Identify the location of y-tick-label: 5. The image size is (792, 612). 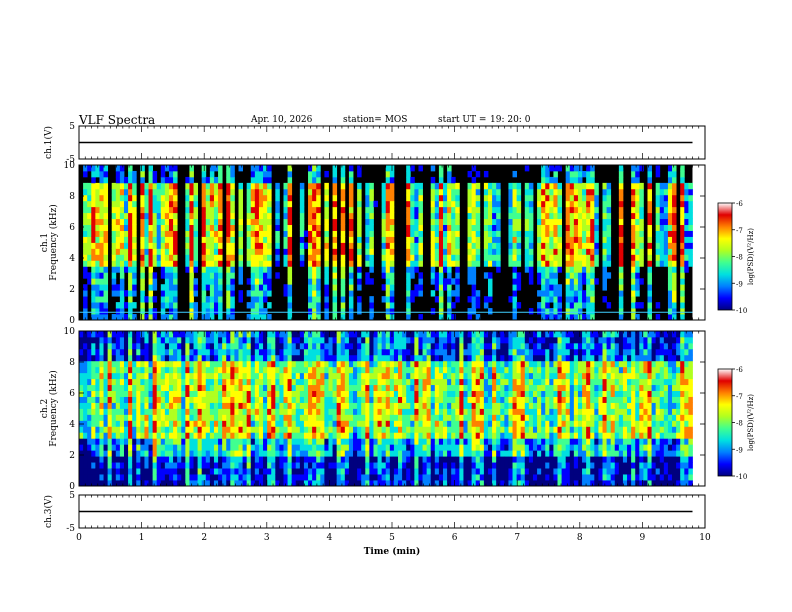
(72, 127).